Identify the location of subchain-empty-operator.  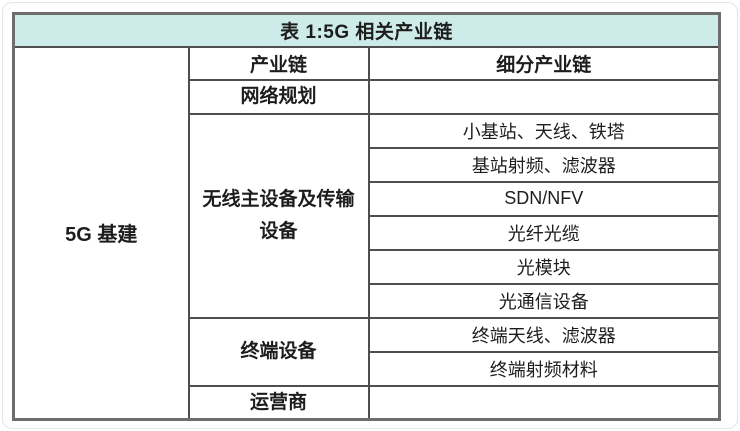
(544, 402).